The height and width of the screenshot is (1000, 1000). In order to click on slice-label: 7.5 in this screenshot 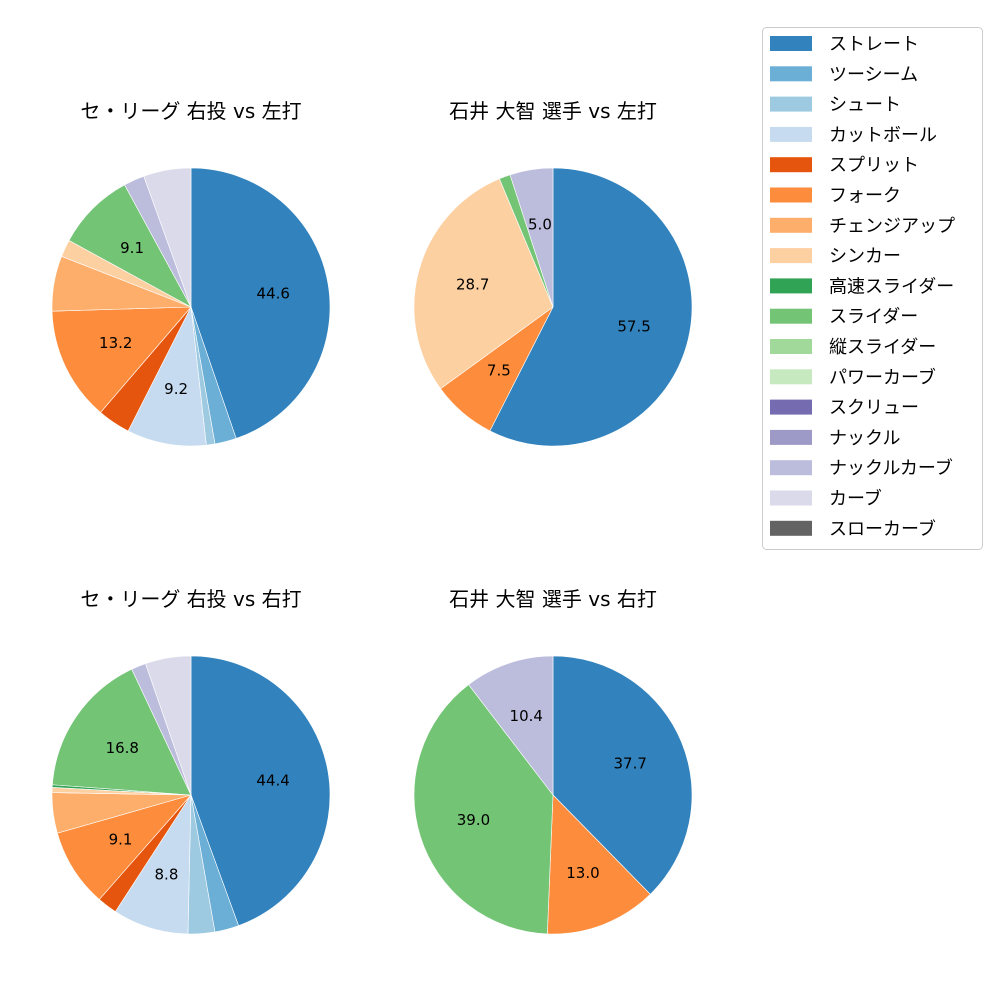, I will do `click(499, 370)`.